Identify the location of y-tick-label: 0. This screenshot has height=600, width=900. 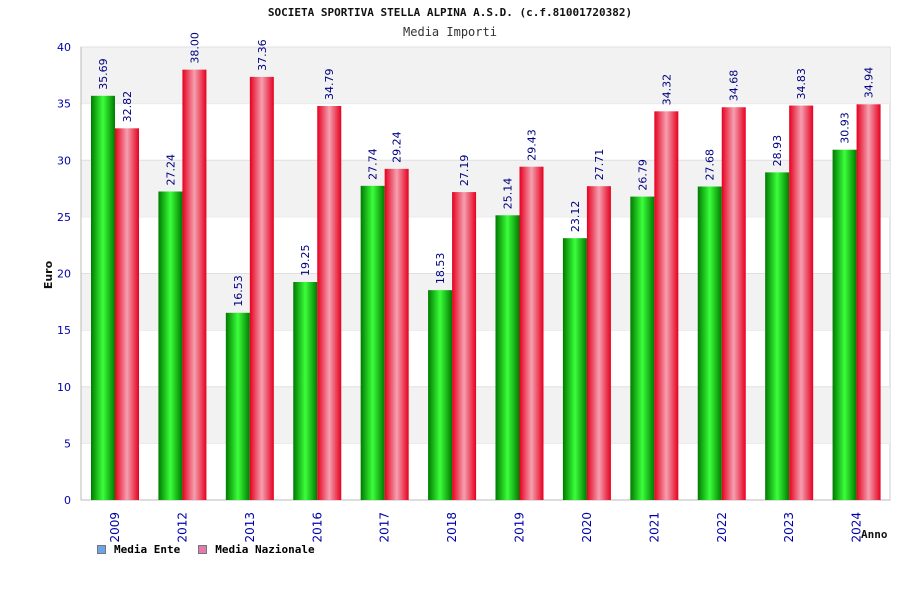
(67, 500).